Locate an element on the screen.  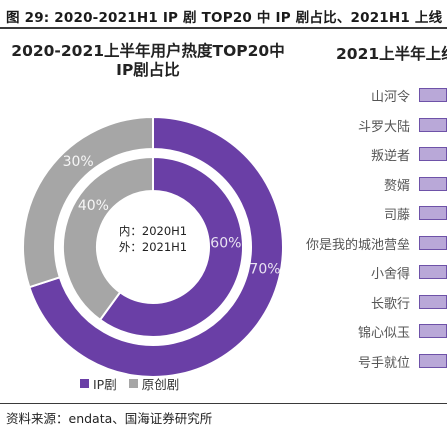
bar-category-label: 长歌行 is located at coordinates (390, 304).